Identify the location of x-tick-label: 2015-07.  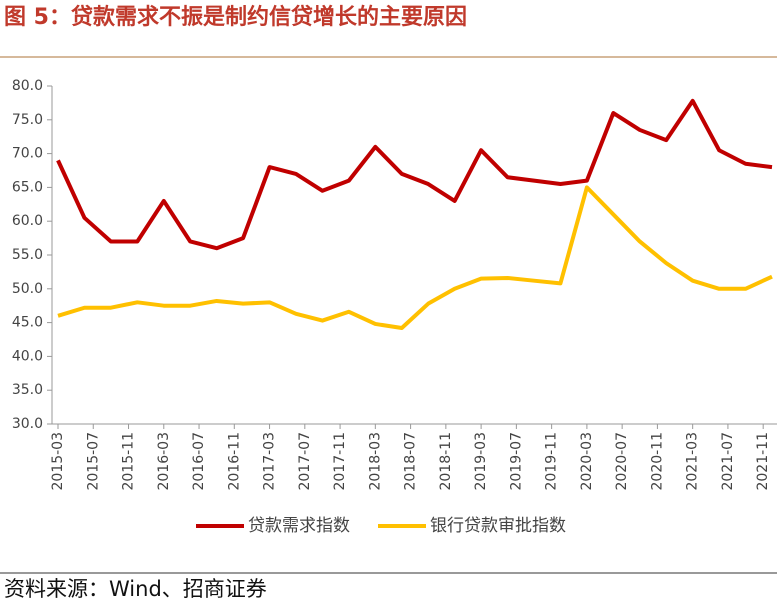
(93, 461).